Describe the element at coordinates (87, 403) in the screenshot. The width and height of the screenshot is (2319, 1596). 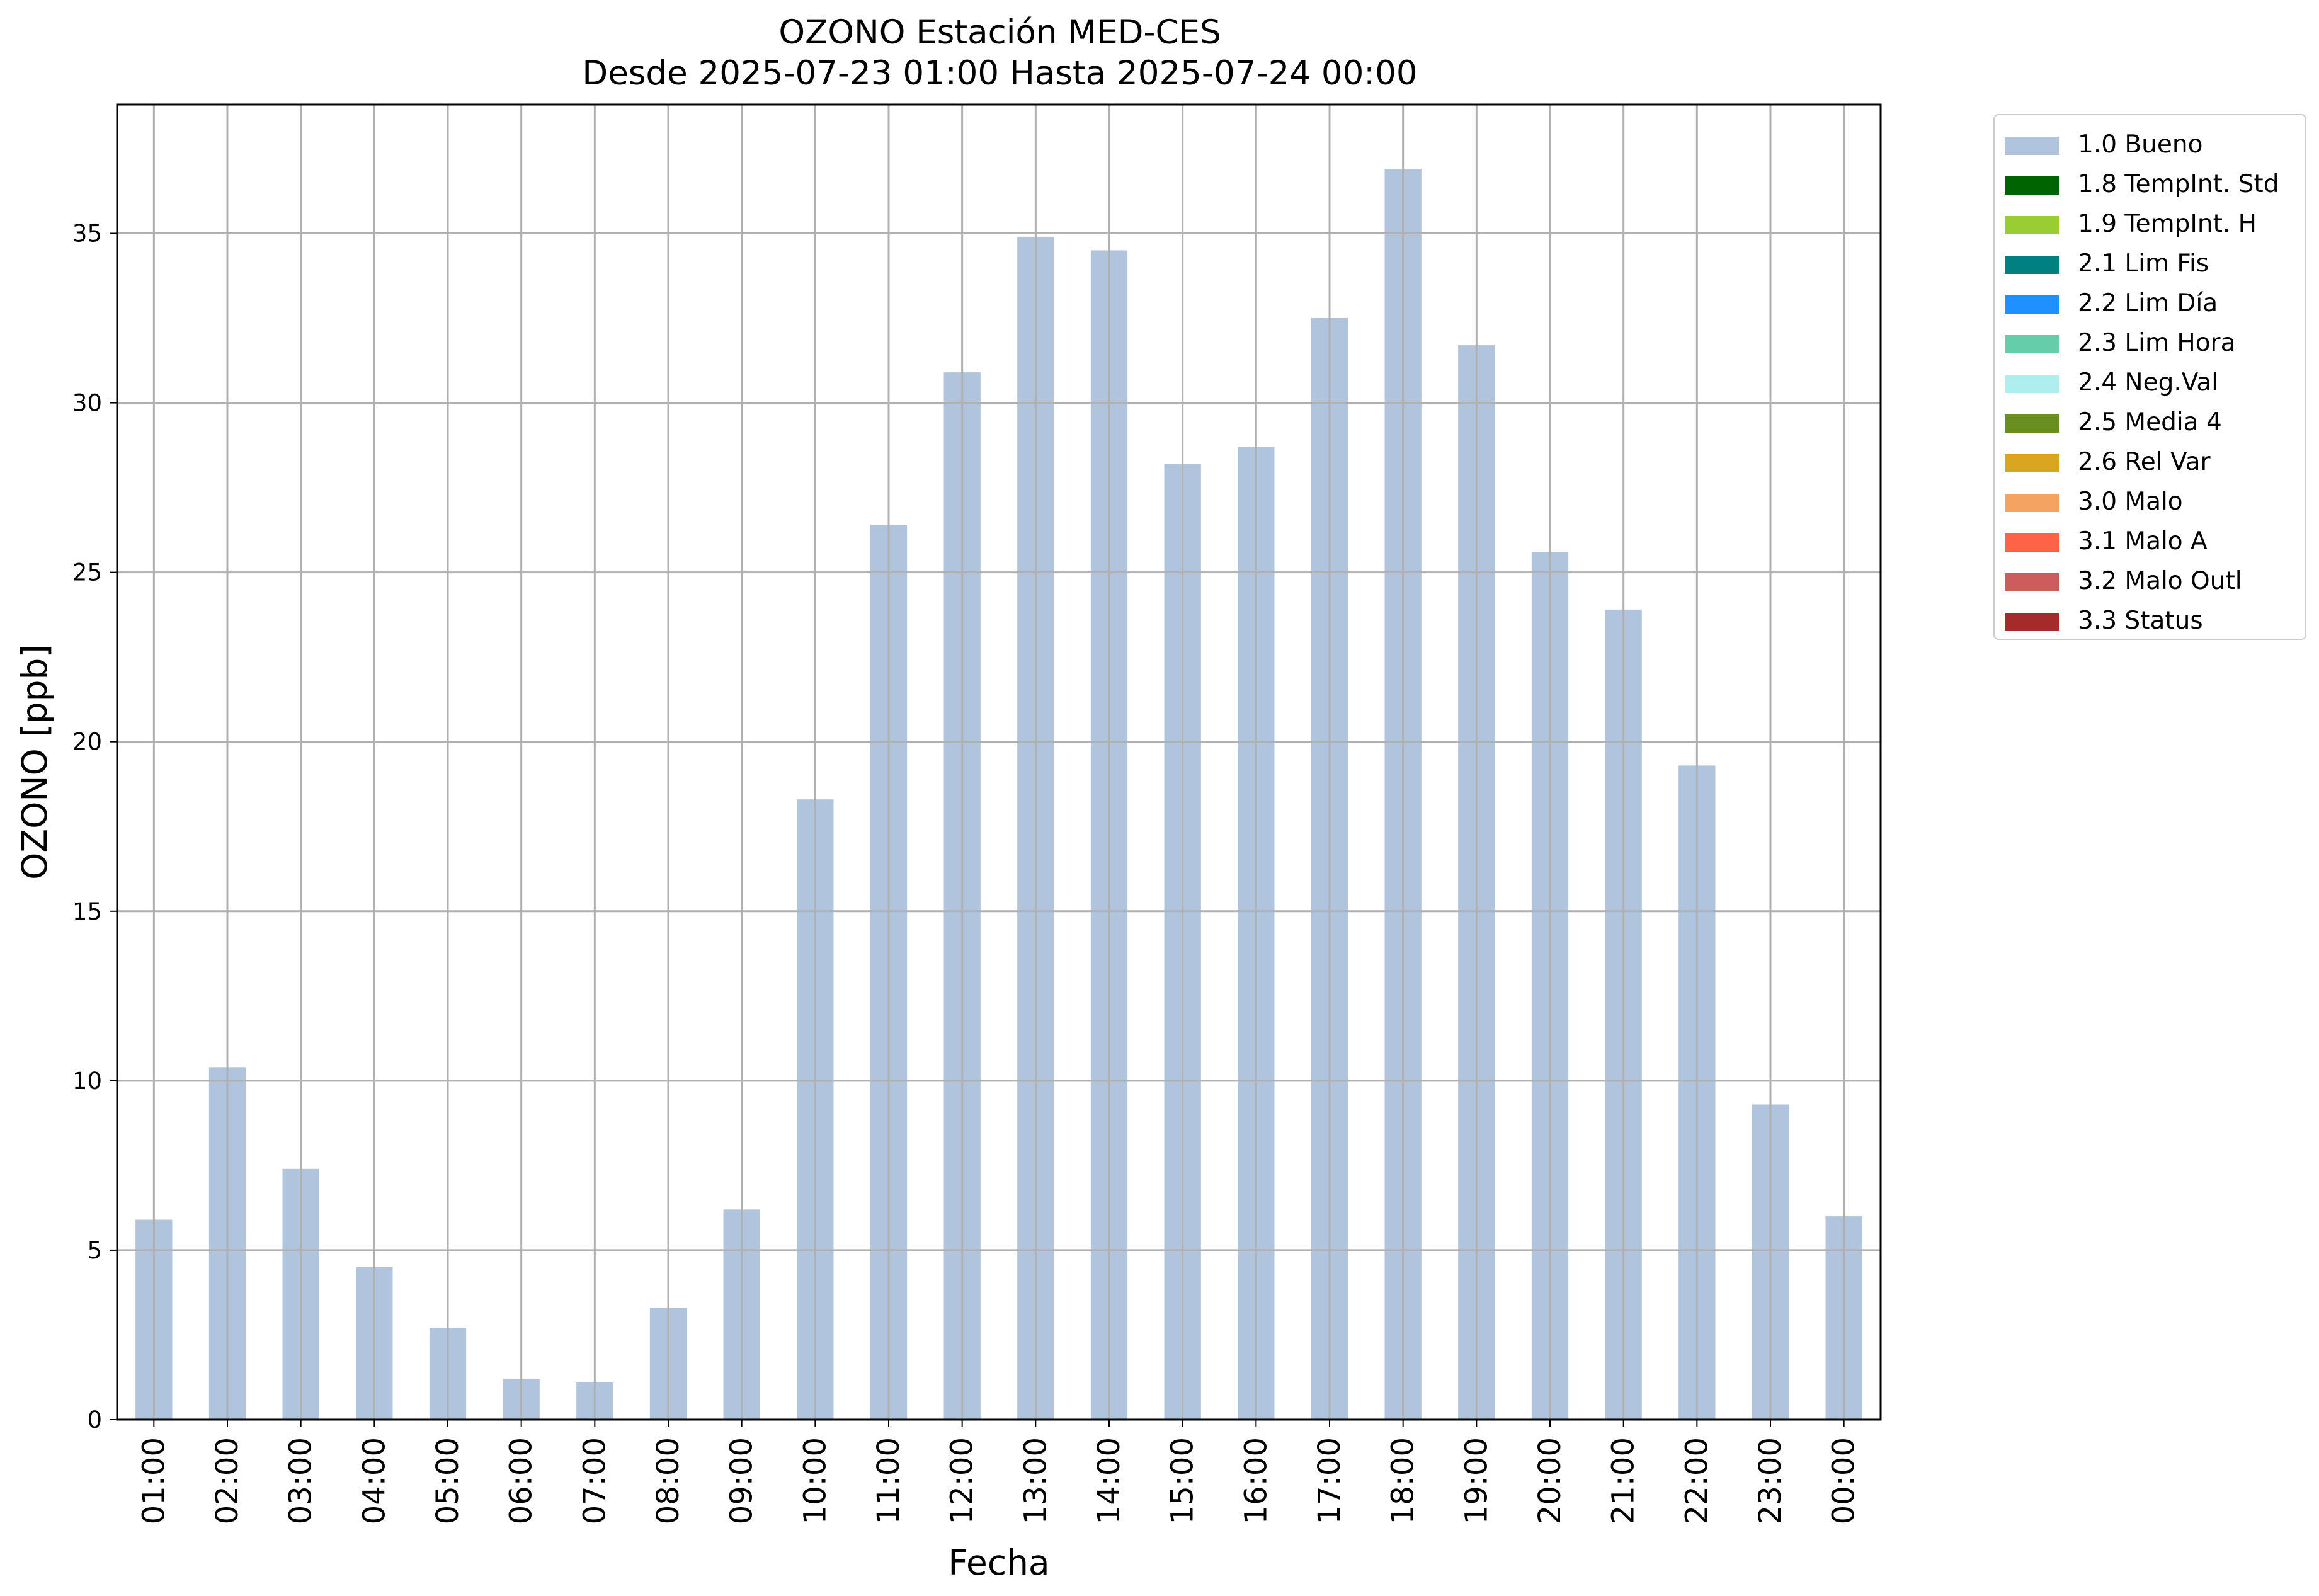
I see `y-tick-label: 30` at that location.